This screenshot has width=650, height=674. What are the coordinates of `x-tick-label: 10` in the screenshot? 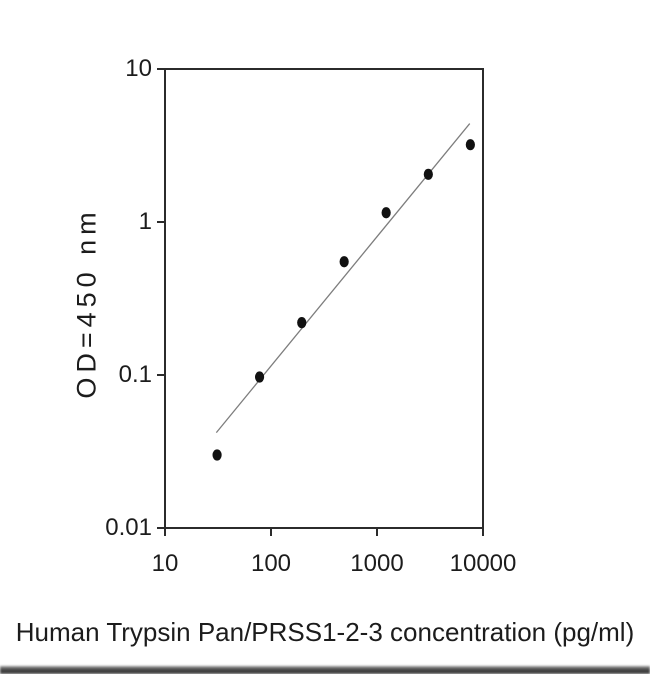 It's located at (165, 563).